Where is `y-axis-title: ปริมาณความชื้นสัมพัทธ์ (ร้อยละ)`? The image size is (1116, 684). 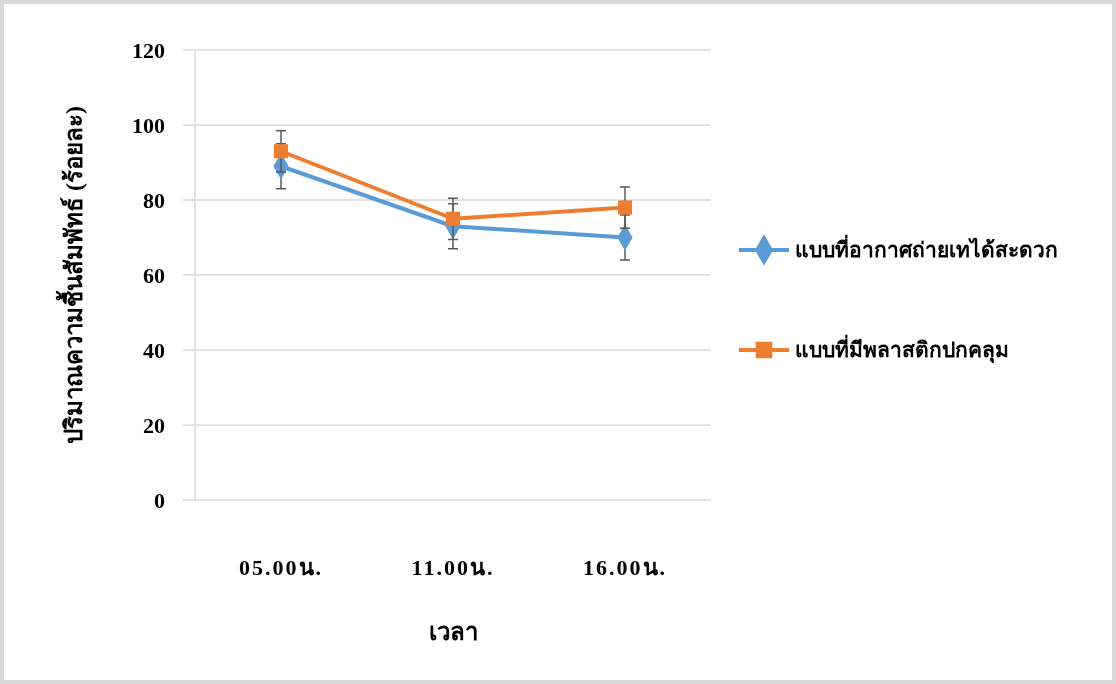 y-axis-title: ปริมาณความชื้นสัมพัทธ์ (ร้อยละ) is located at coordinates (71, 275).